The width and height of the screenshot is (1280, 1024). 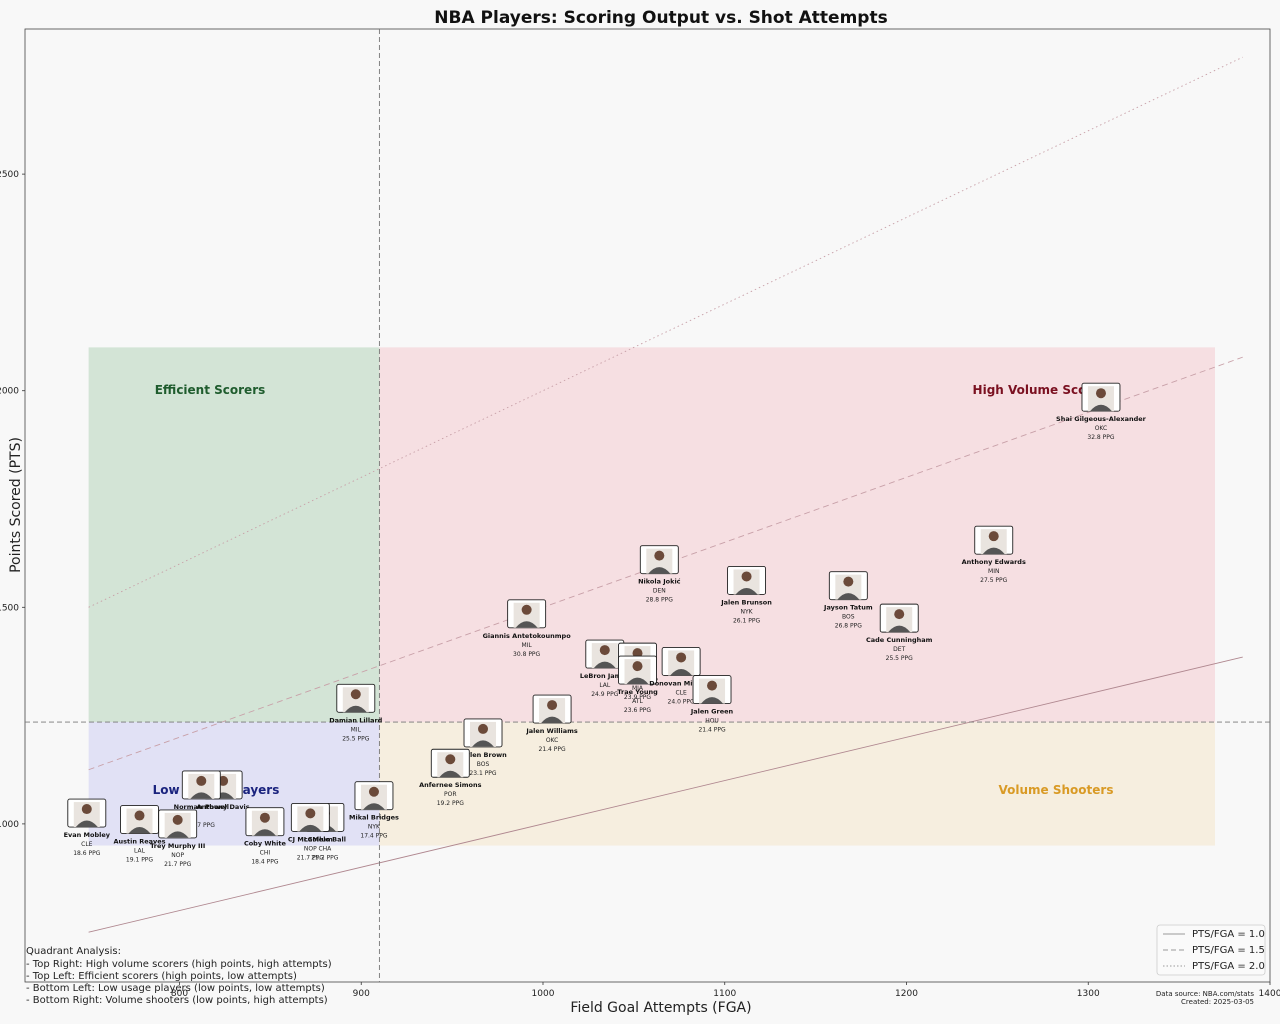 I want to click on player-name: Coby White, so click(x=265, y=844).